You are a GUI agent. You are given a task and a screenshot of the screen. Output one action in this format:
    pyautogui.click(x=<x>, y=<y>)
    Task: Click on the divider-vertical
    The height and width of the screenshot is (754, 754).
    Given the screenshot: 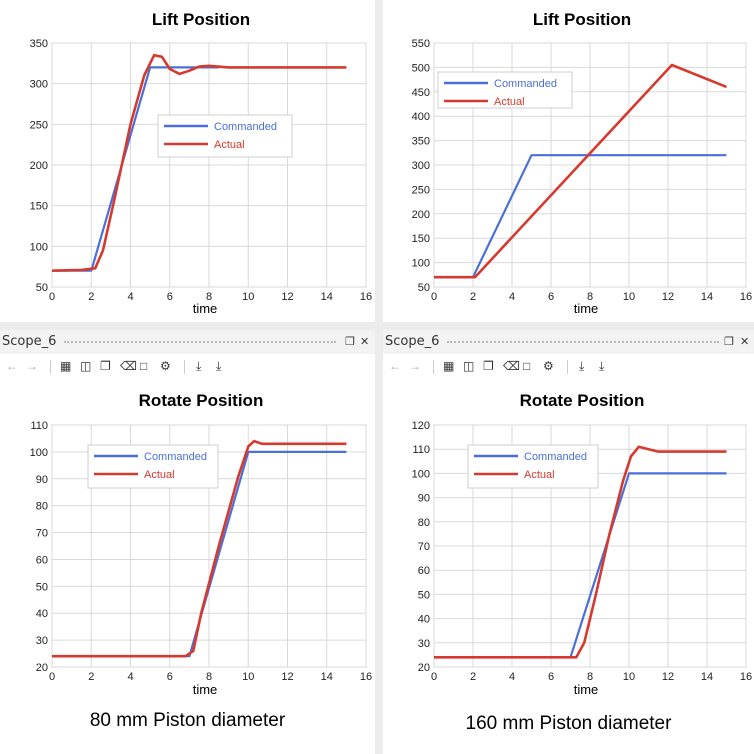 What is the action you would take?
    pyautogui.click(x=379, y=377)
    